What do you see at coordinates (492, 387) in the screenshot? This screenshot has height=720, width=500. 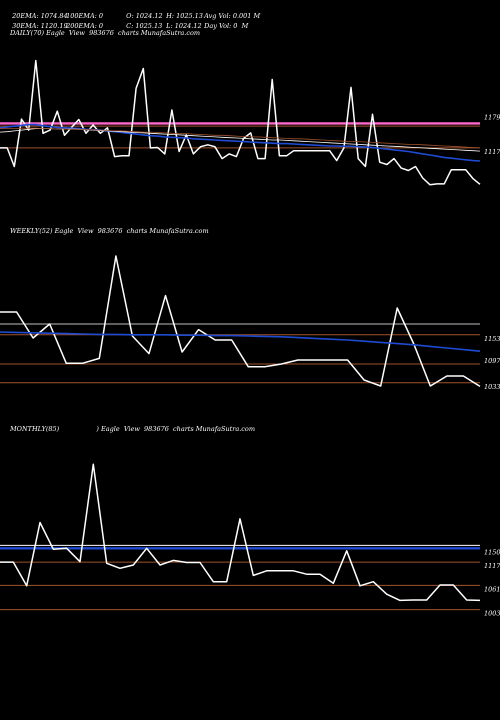 I see `weekly-y-tick-label: 1033` at bounding box center [492, 387].